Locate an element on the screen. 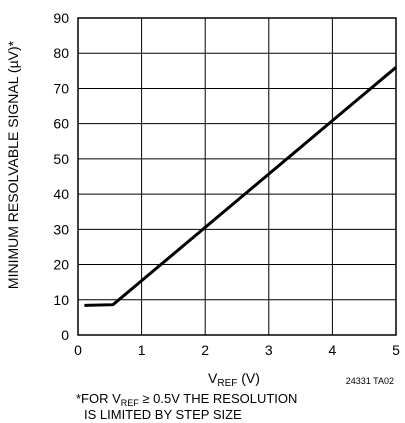 The image size is (405, 423). y-tick-label: 50 is located at coordinates (61, 159).